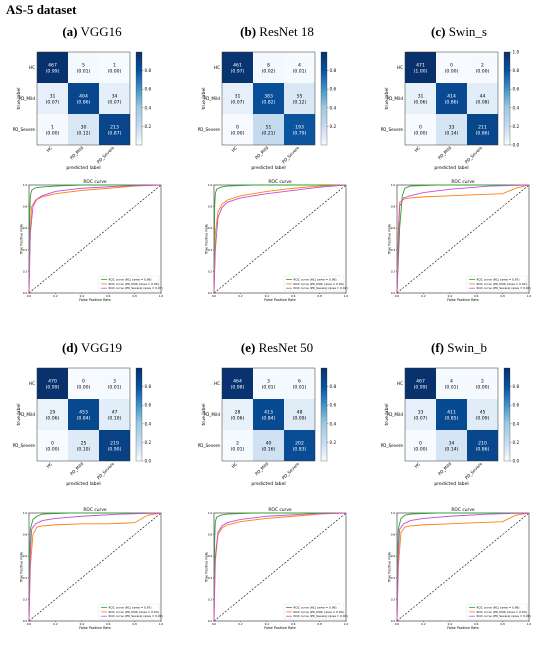 This screenshot has width=550, height=657. What do you see at coordinates (269, 72) in the screenshot?
I see `cell-ratio: (0.02)` at bounding box center [269, 72].